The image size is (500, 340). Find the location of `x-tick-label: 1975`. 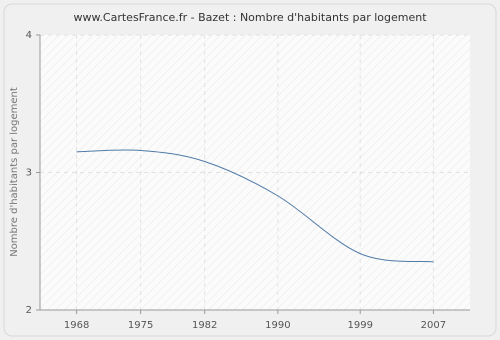

x-tick-label: 1975 is located at coordinates (140, 325).